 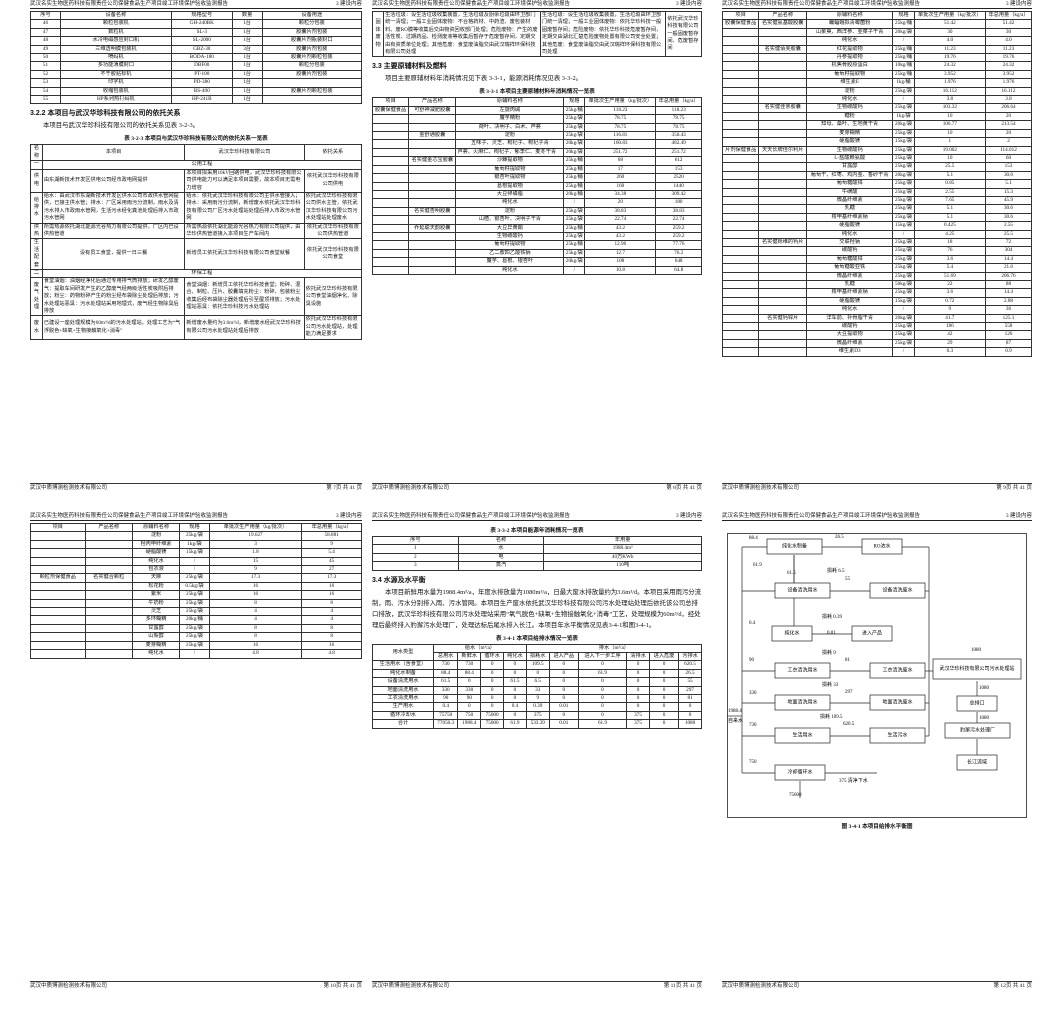 What do you see at coordinates (949, 276) in the screenshot?
I see `table-cell: 51.69` at bounding box center [949, 276].